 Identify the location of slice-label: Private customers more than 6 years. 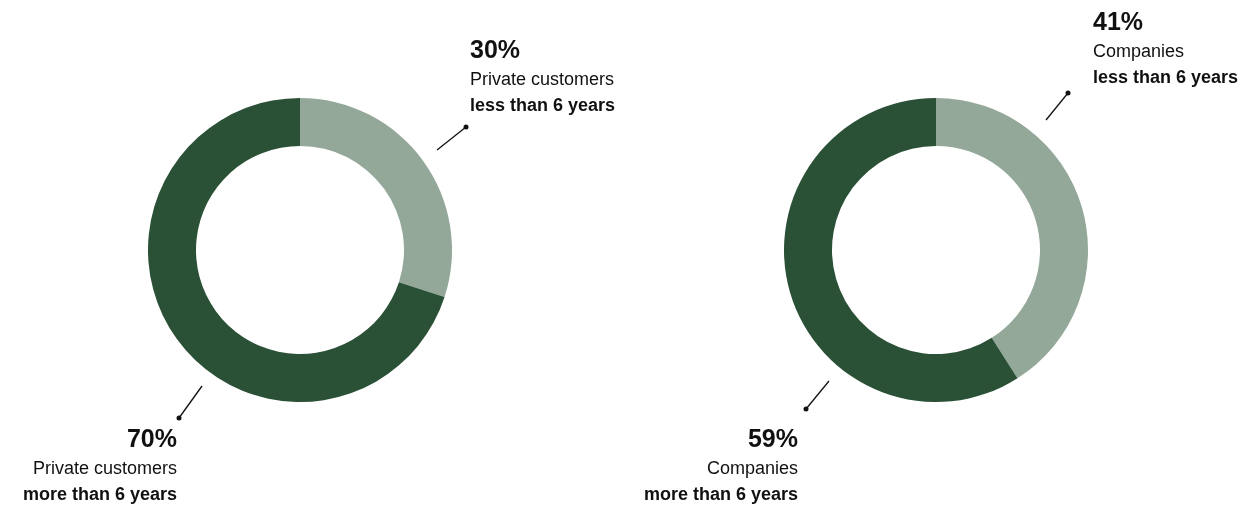
(99, 481).